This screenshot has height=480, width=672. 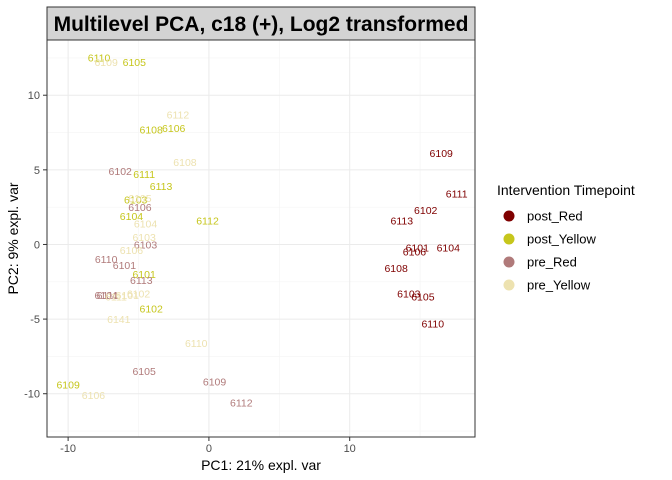 I want to click on legend-title: Intervention Timepoint, so click(x=566, y=190).